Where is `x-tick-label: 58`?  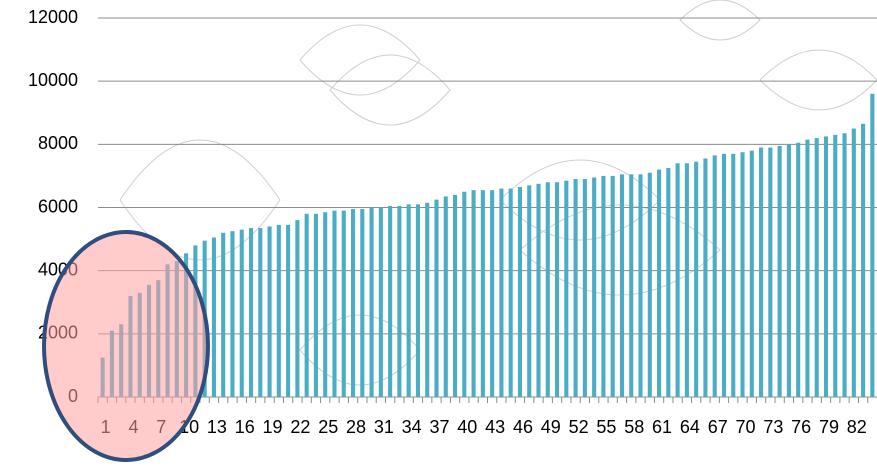 x-tick-label: 58 is located at coordinates (634, 427).